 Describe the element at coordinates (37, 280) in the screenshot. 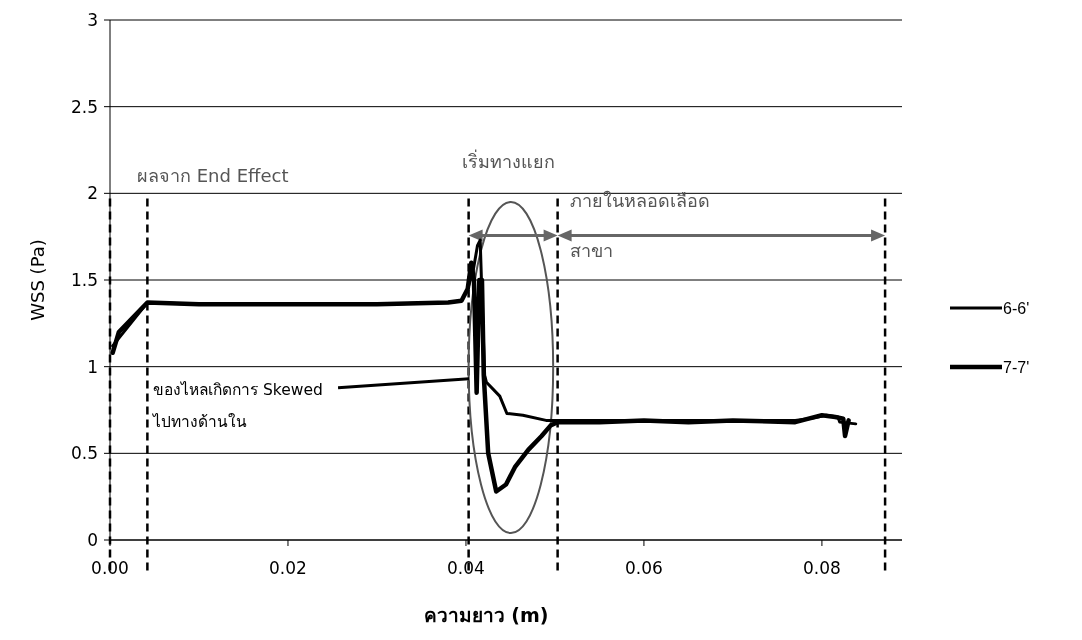

I see `y-axis-title: WSS (Pa)` at that location.